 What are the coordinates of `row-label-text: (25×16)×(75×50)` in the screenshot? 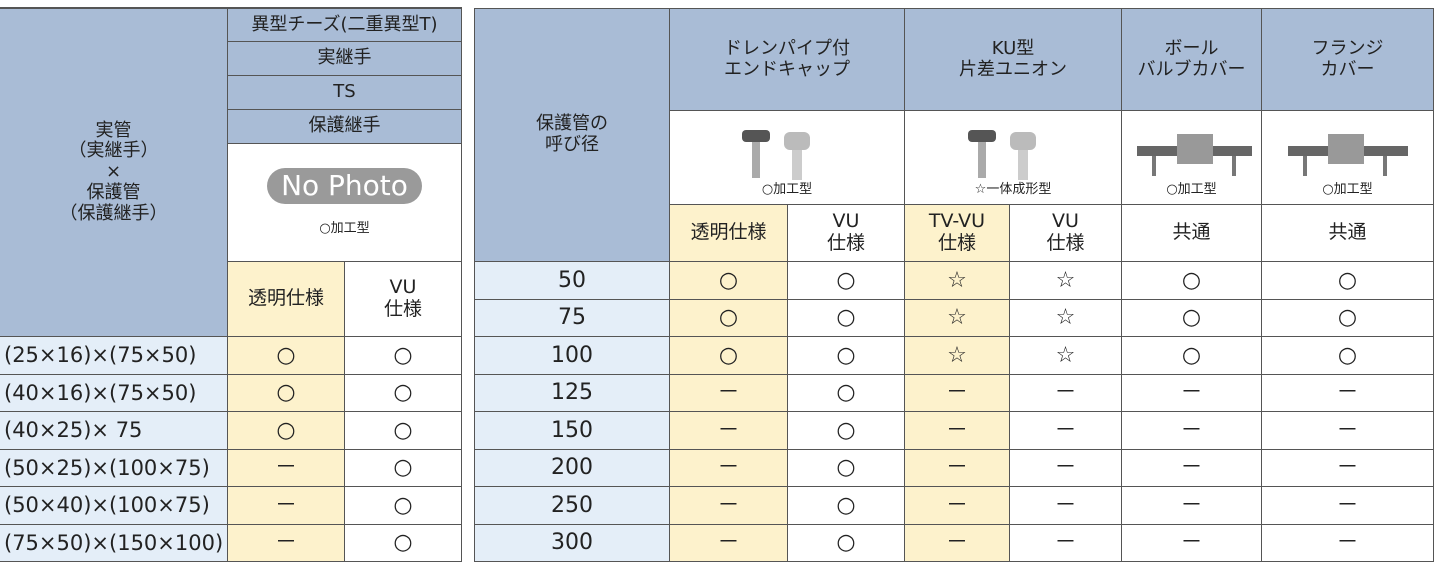 It's located at (100, 355).